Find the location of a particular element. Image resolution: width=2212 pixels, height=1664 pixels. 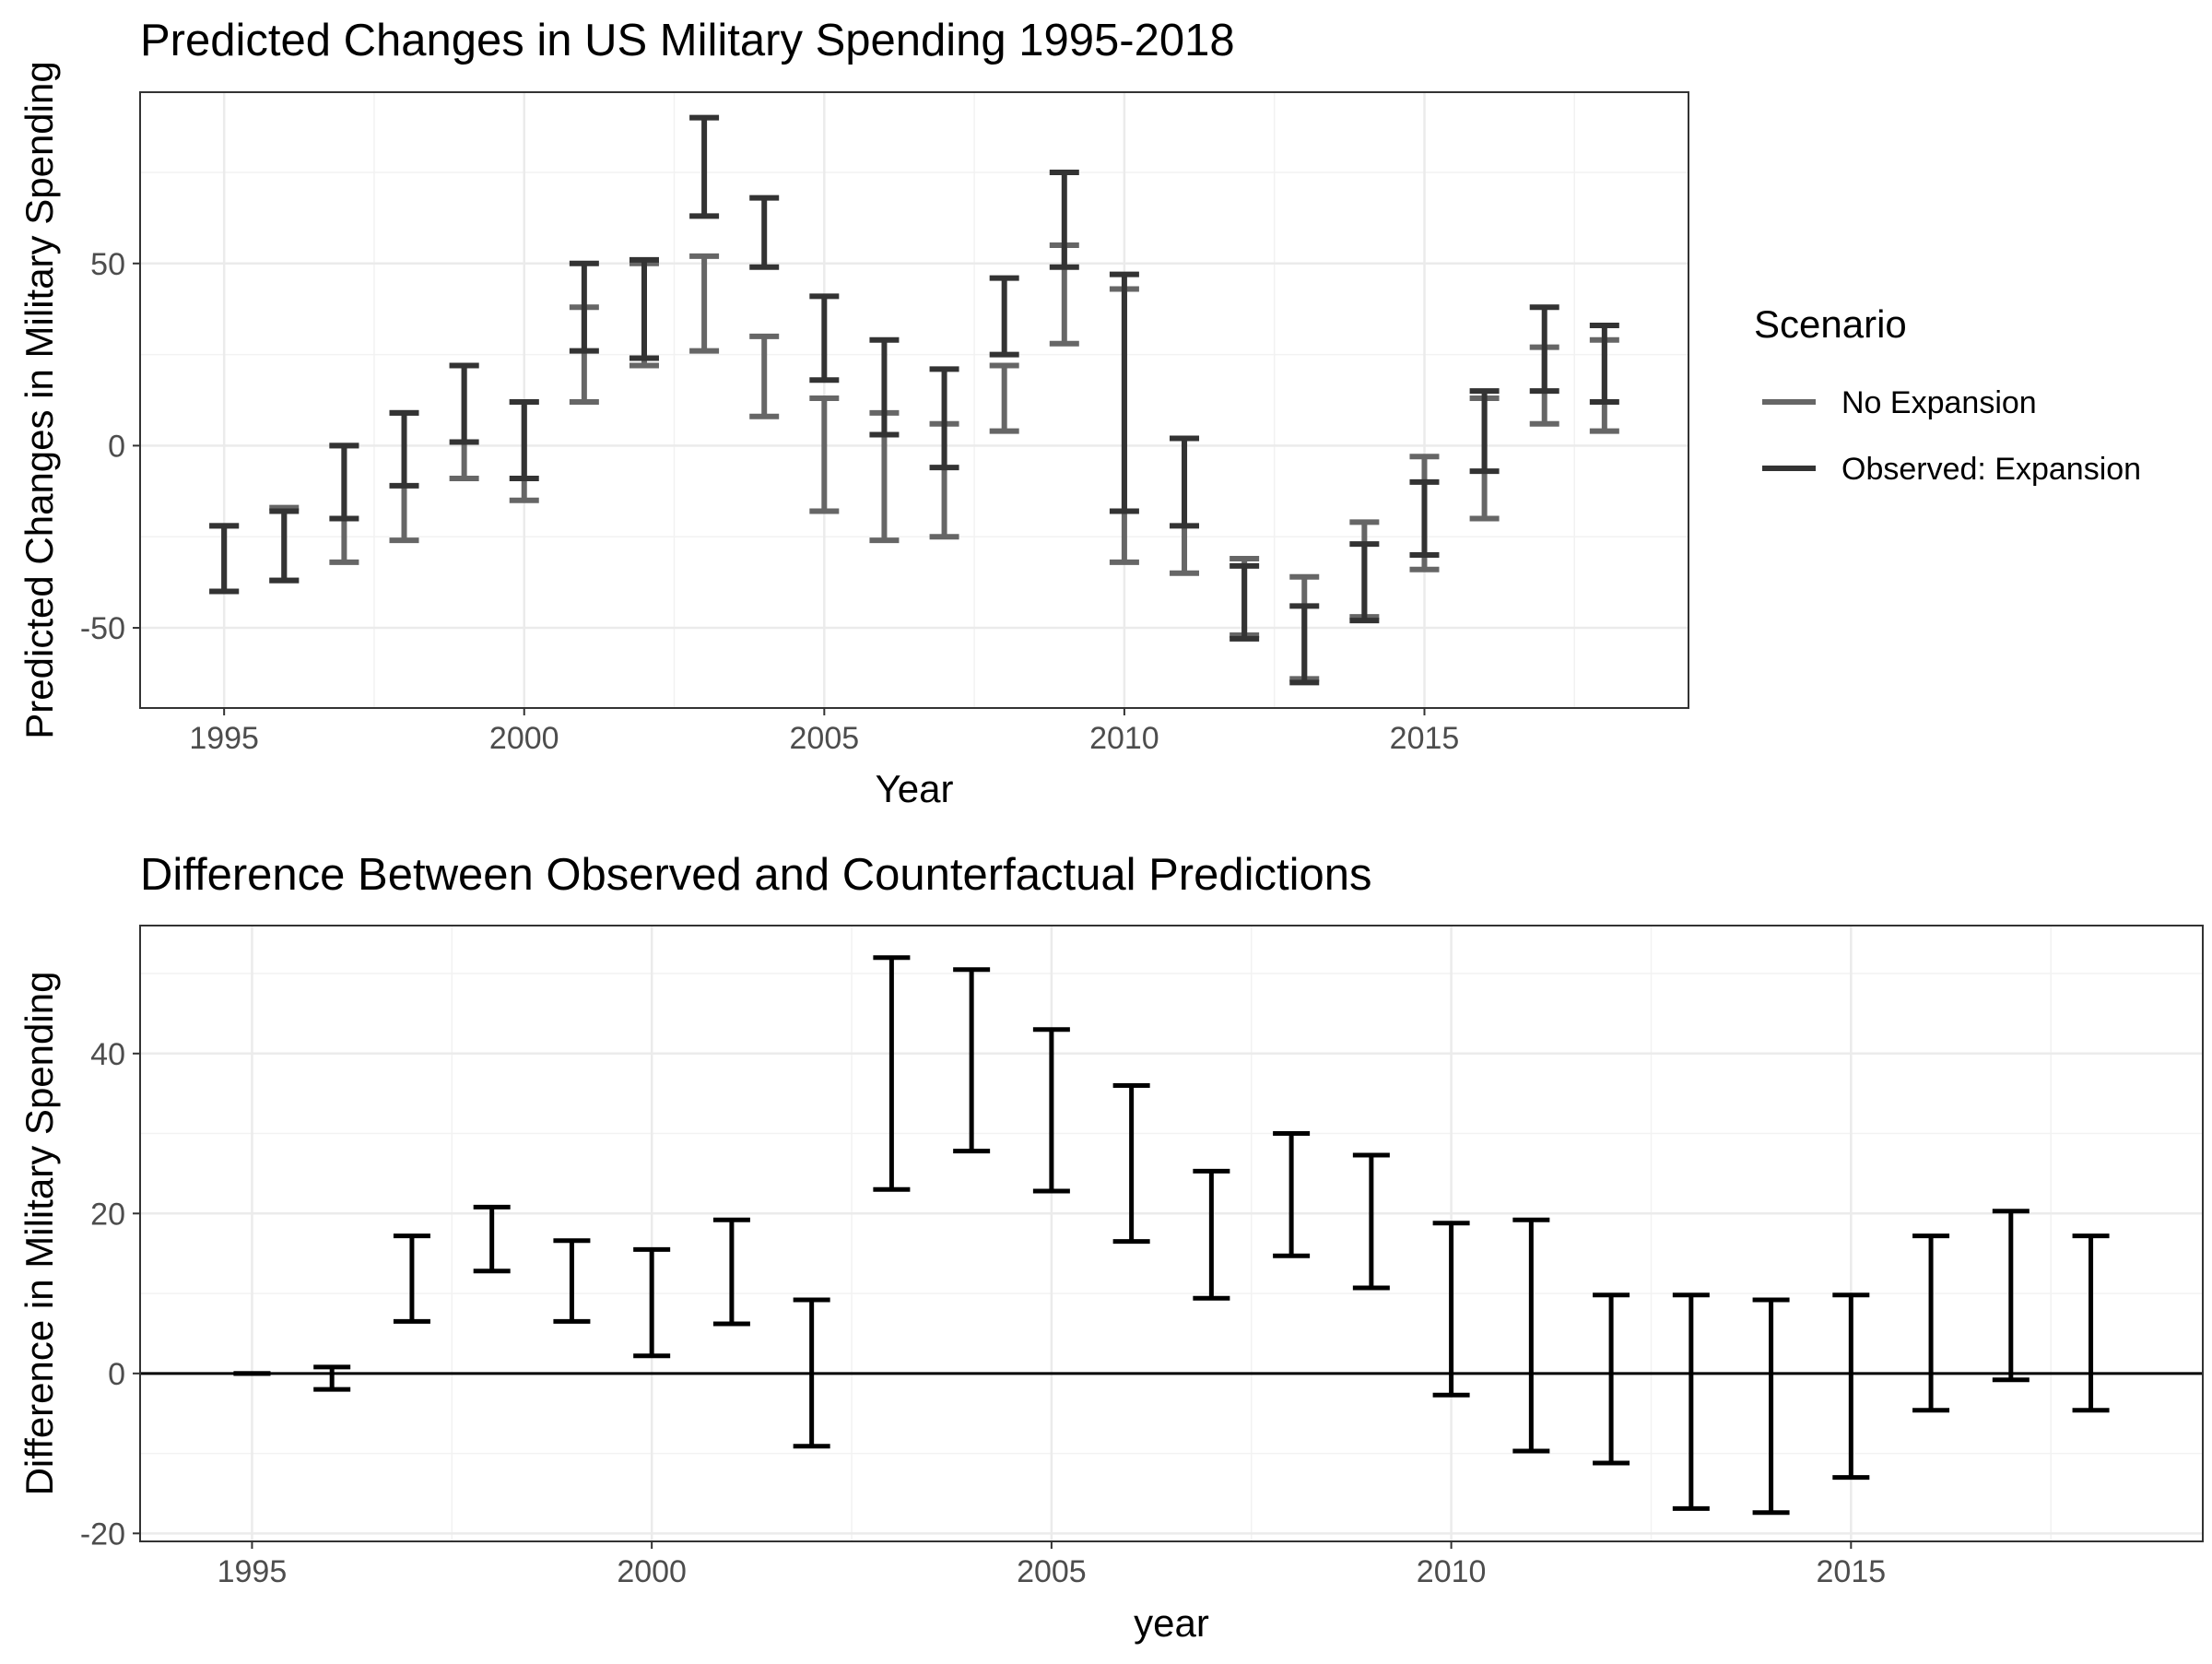

bottom-x-axis-title: year is located at coordinates (1171, 1623).